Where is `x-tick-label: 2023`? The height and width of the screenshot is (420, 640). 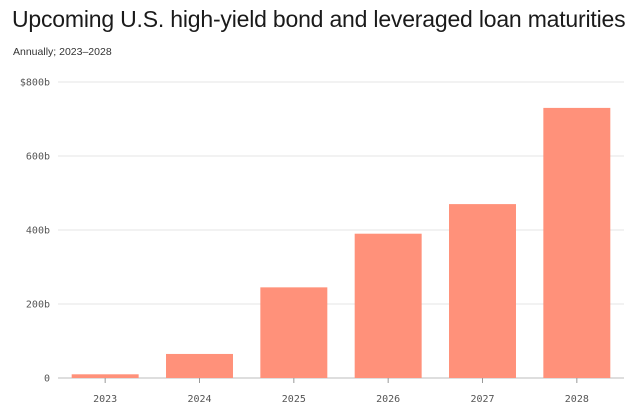 x-tick-label: 2023 is located at coordinates (105, 399).